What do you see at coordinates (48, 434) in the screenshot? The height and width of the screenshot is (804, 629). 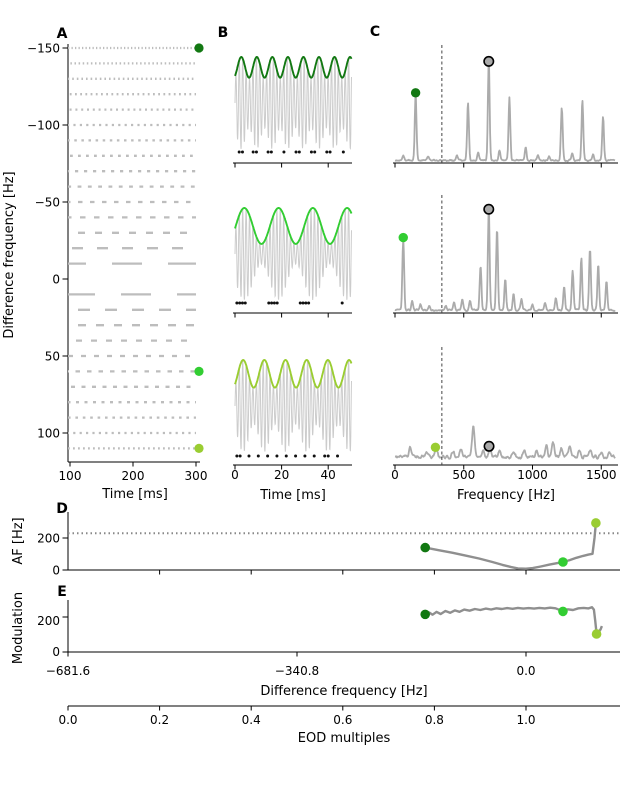 I see `panelA-ytick-5: 100` at bounding box center [48, 434].